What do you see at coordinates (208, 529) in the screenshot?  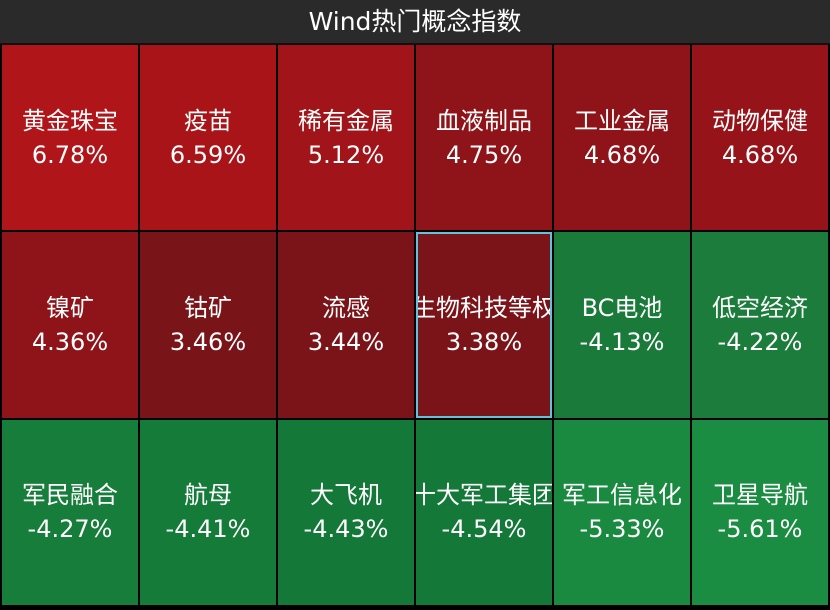 I see `concept-change: -4.41%` at bounding box center [208, 529].